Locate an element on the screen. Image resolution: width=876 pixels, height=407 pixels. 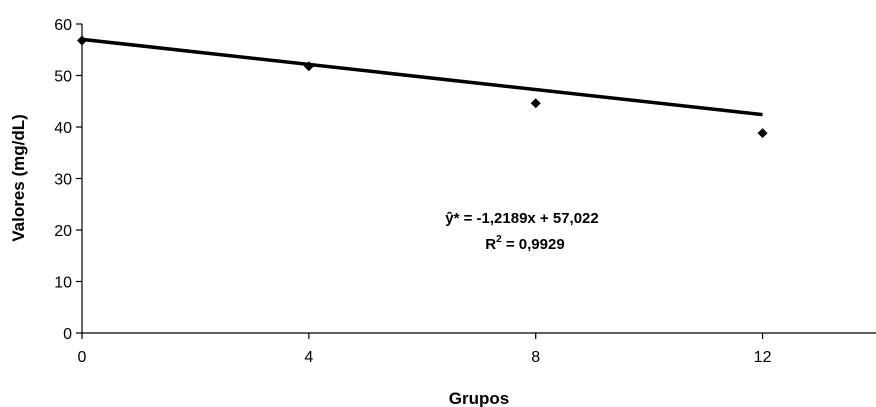
y-tick-label: 10 is located at coordinates (63, 283).